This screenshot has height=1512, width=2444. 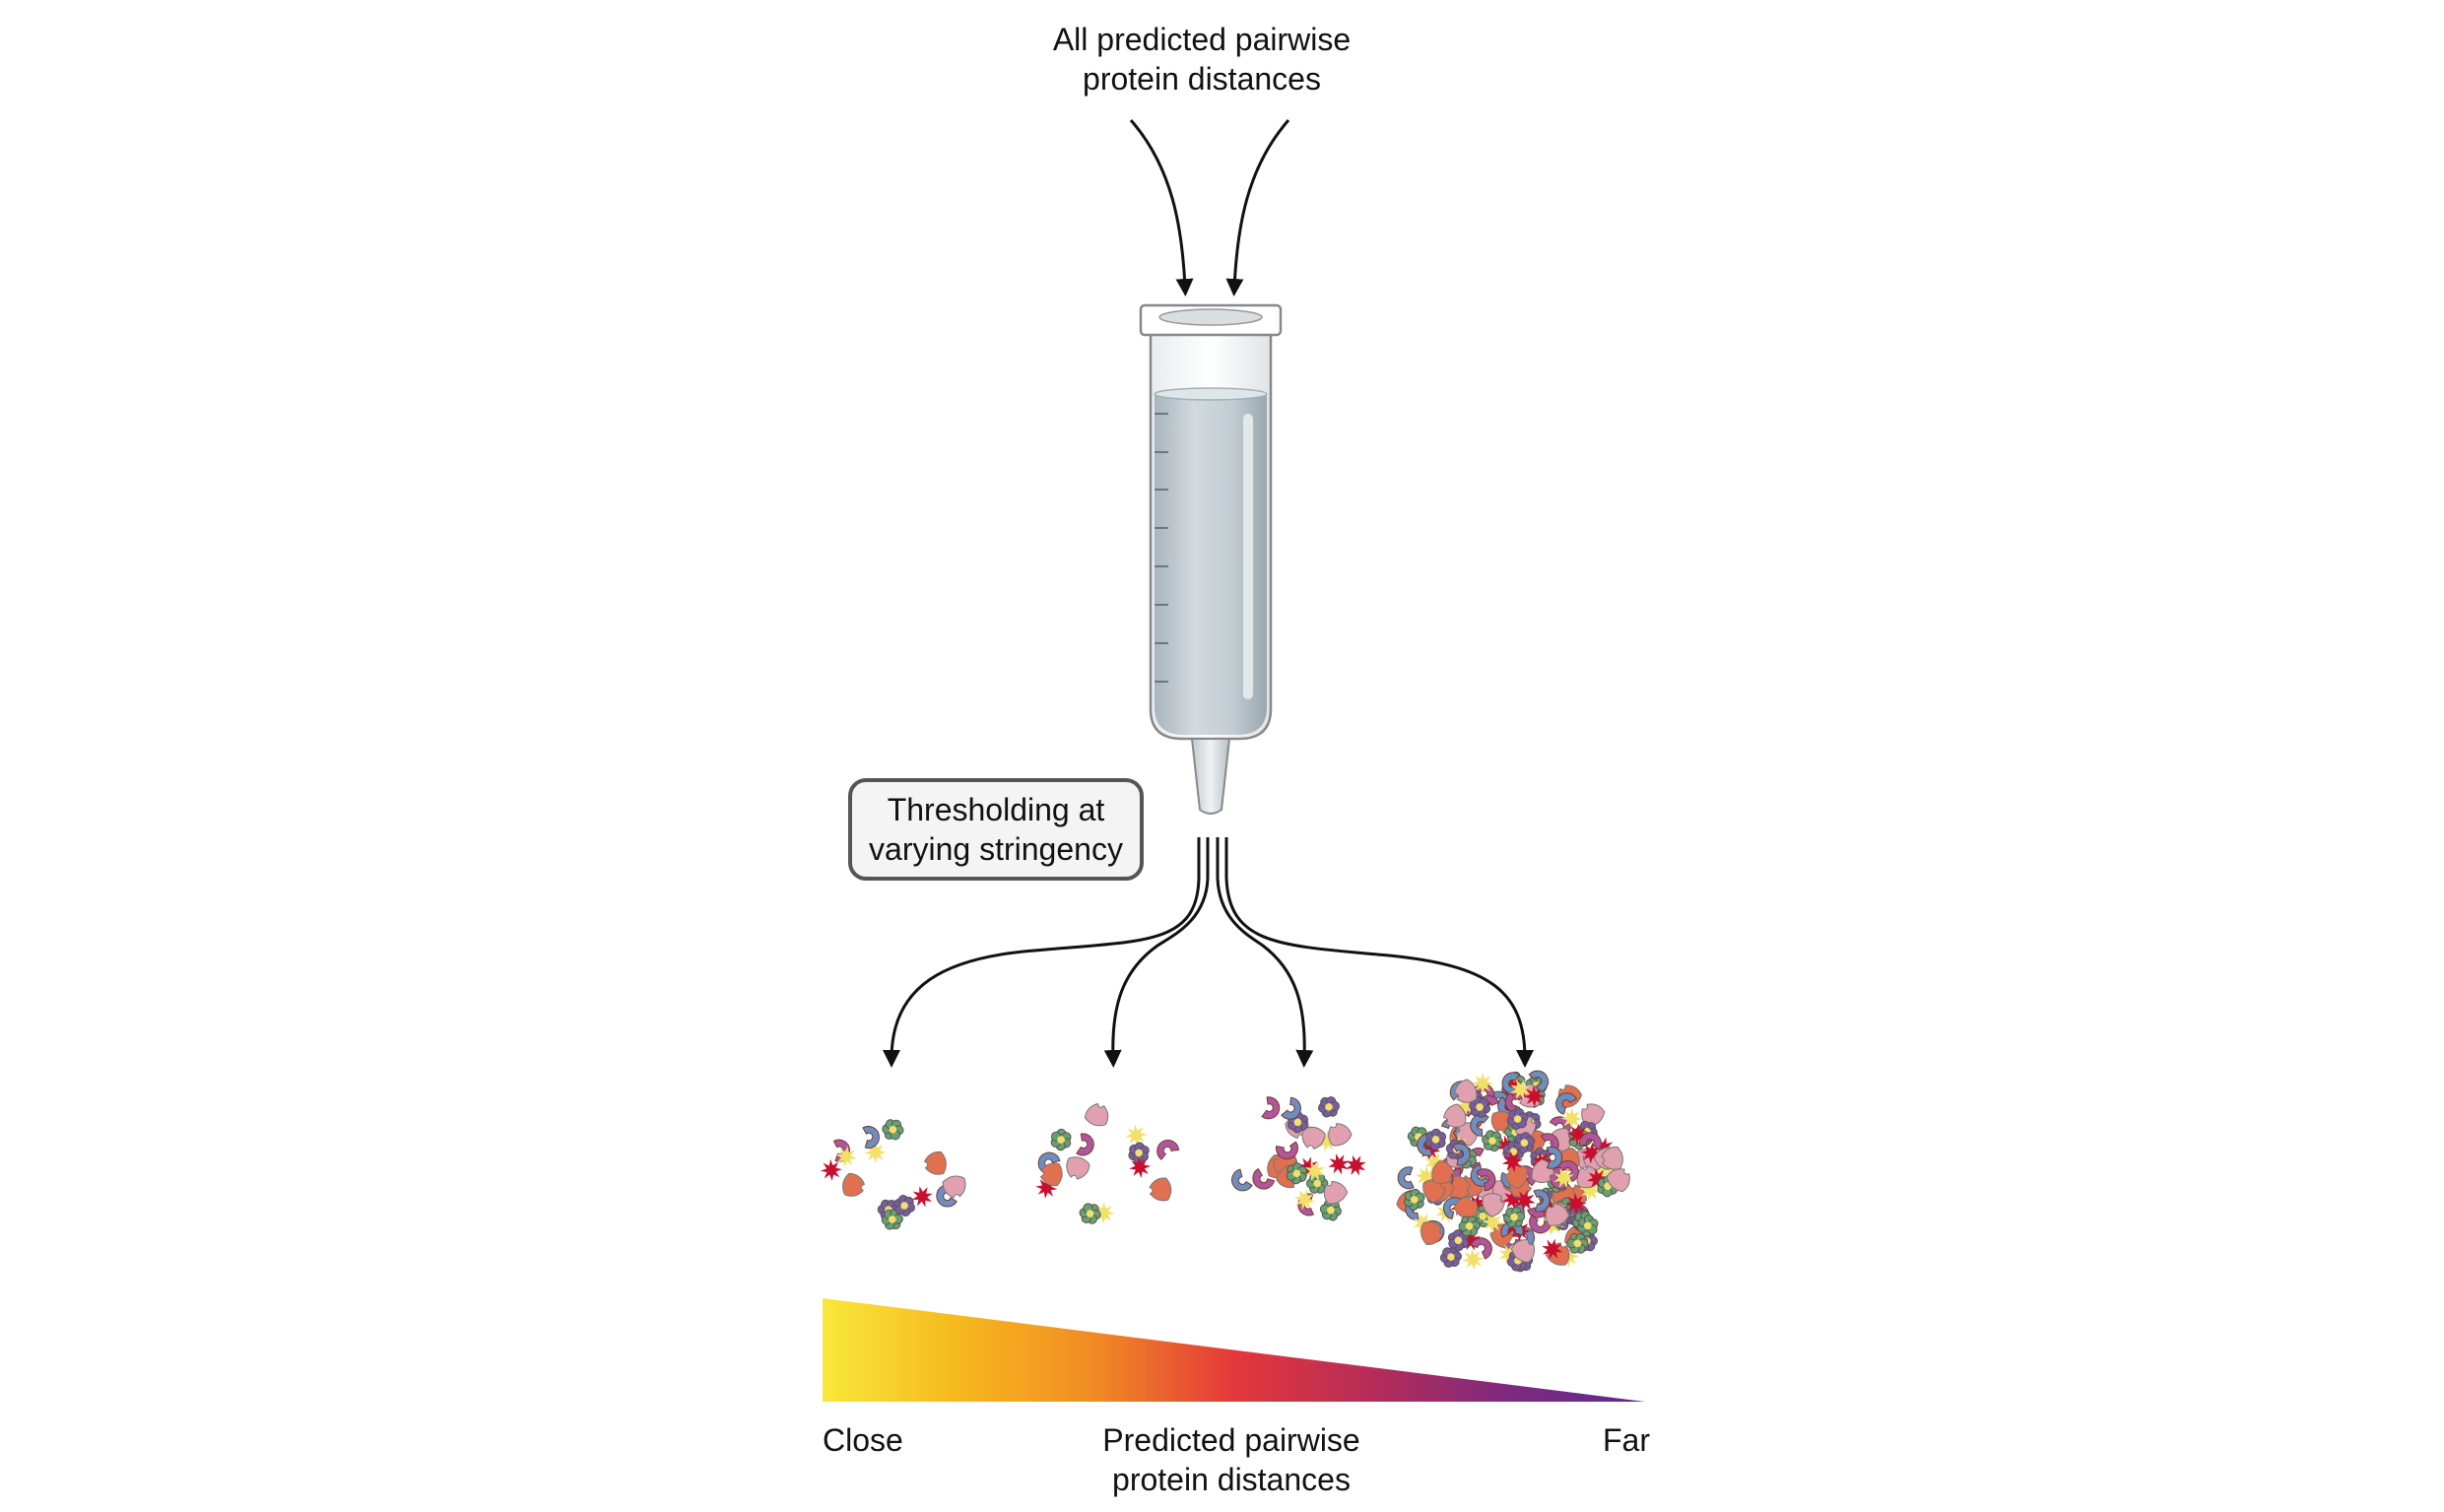 I want to click on input-label-line2: protein distances, so click(x=1202, y=79).